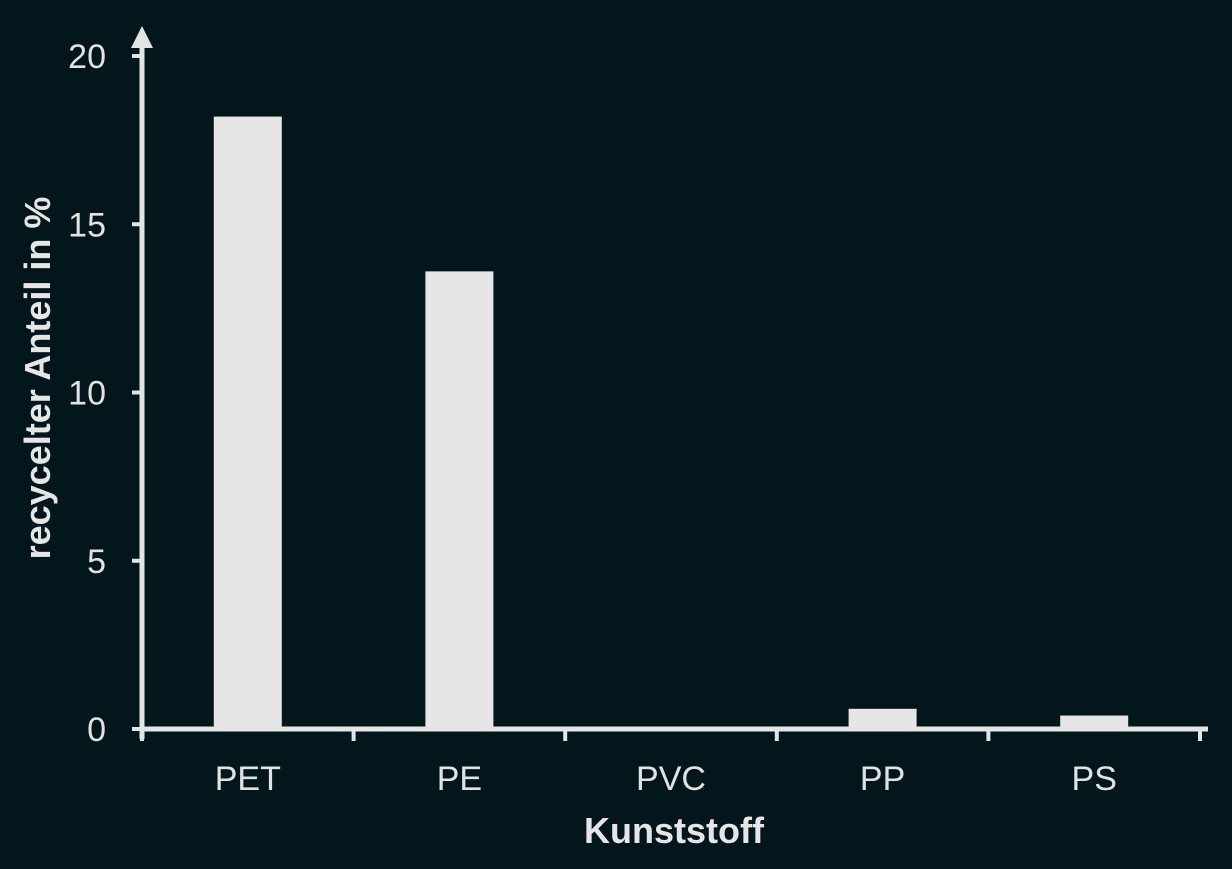 The width and height of the screenshot is (1232, 869). I want to click on bar-pp, so click(882, 718).